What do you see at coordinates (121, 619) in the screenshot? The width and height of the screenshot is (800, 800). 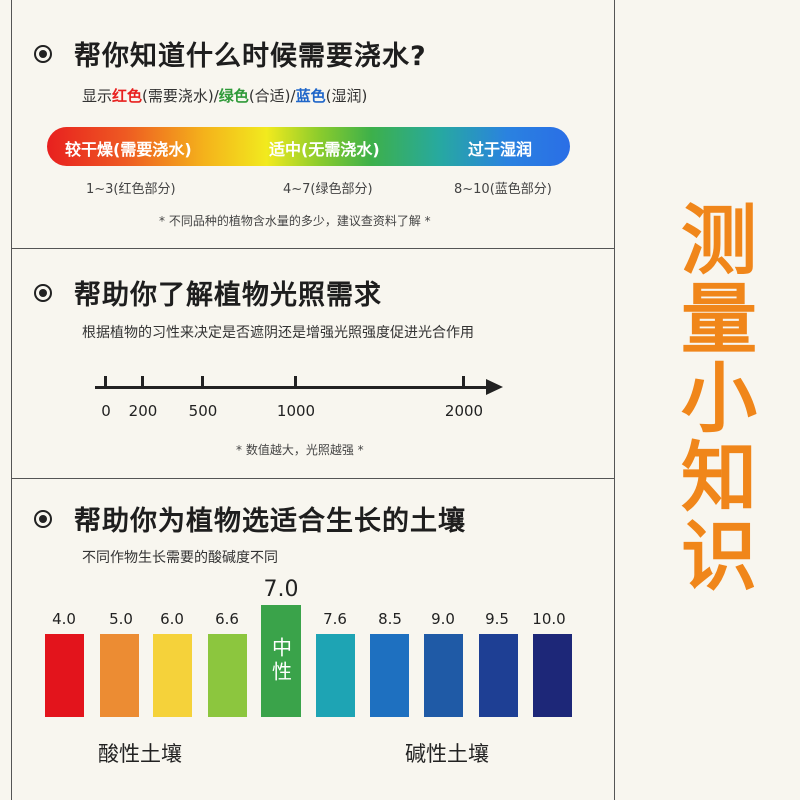 I see `ph-value: 5.0` at bounding box center [121, 619].